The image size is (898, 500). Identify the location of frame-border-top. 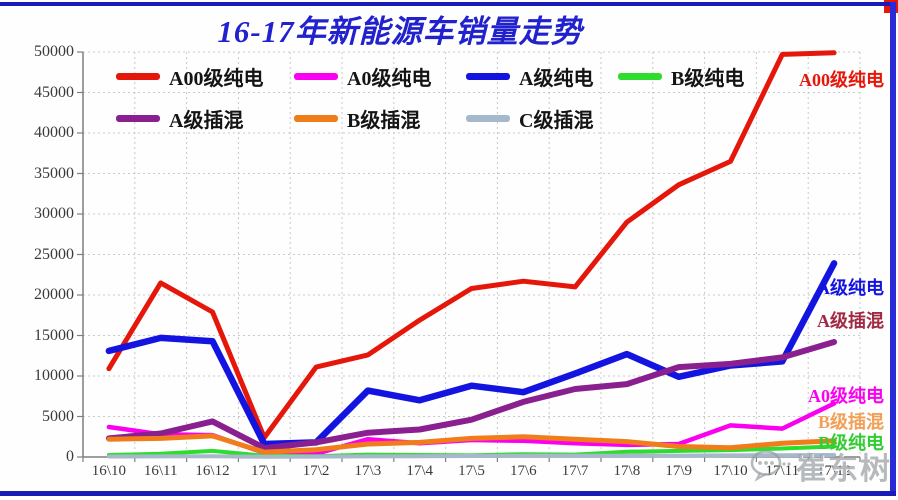
(447, 4).